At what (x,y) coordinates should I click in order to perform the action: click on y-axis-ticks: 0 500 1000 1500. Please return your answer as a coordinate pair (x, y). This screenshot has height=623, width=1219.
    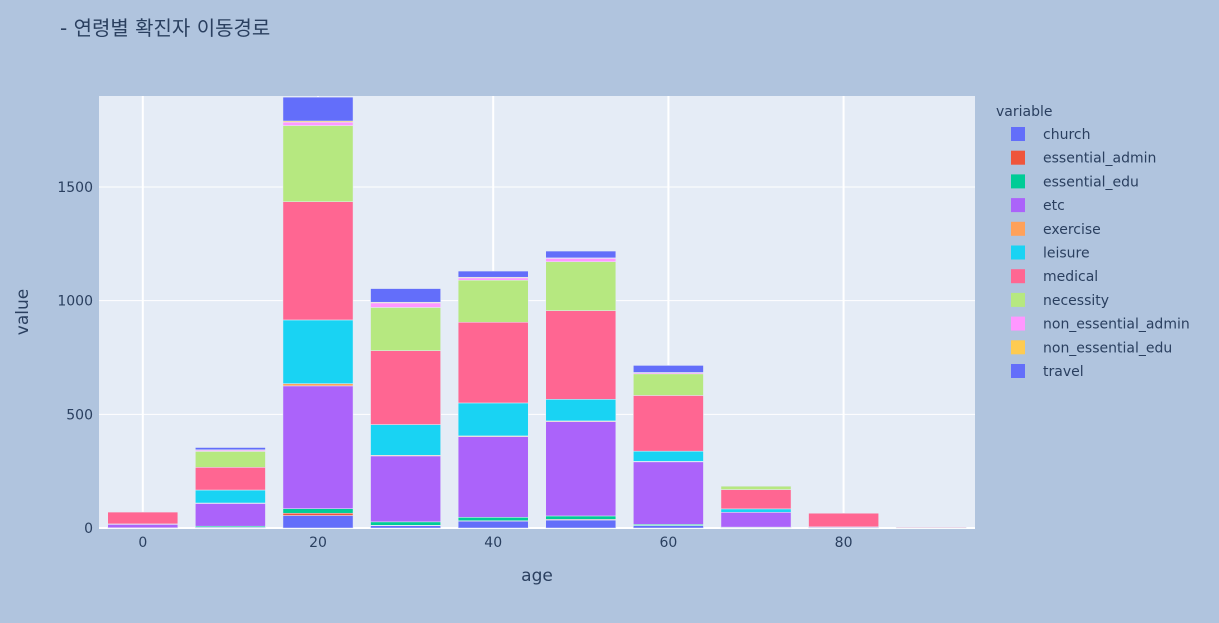
    Looking at the image, I should click on (75, 358).